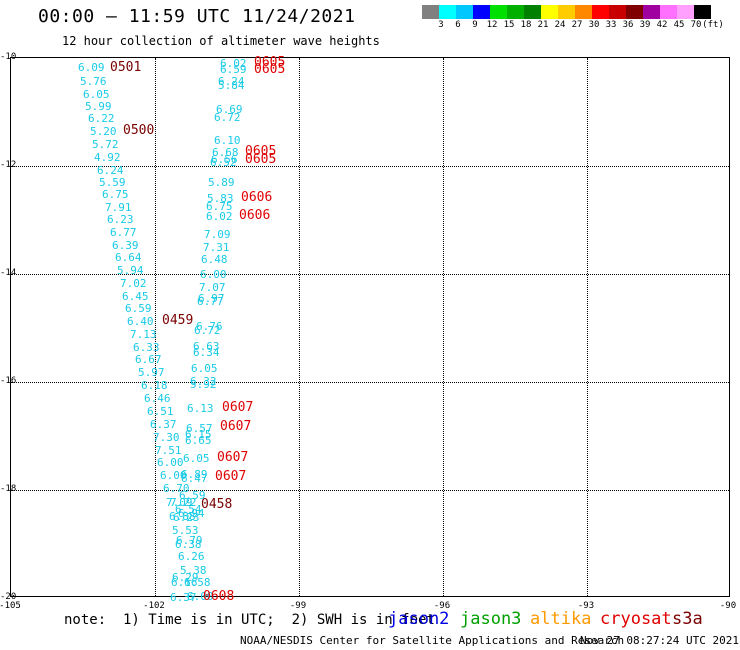  What do you see at coordinates (182, 516) in the screenshot?
I see `wave-height-value: 6.88` at bounding box center [182, 516].